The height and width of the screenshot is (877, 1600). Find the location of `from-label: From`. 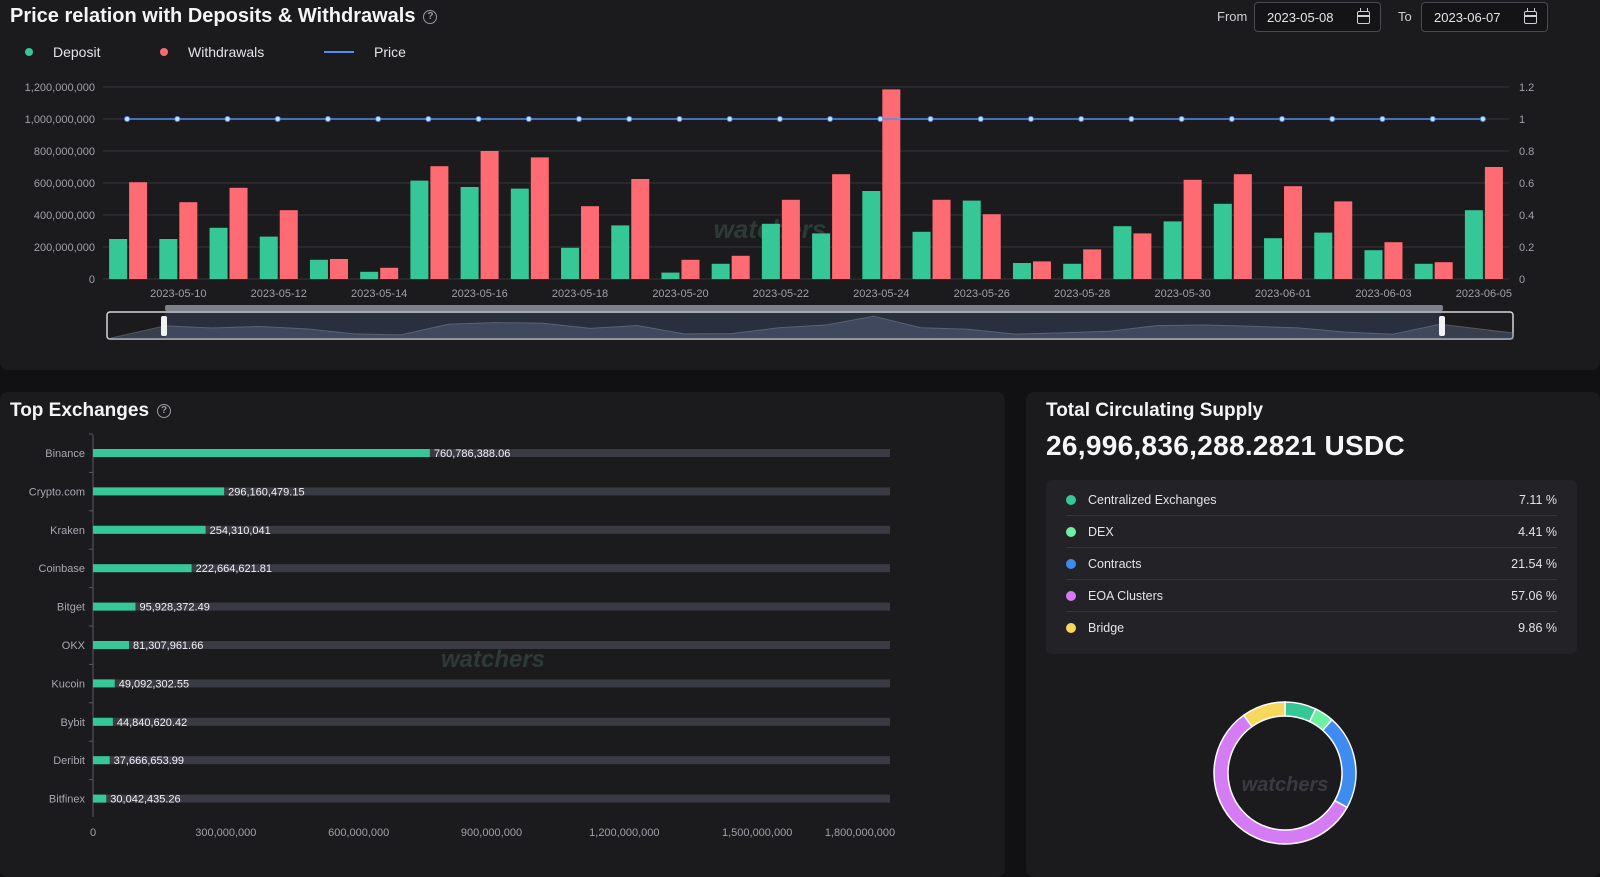

from-label: From is located at coordinates (1232, 16).